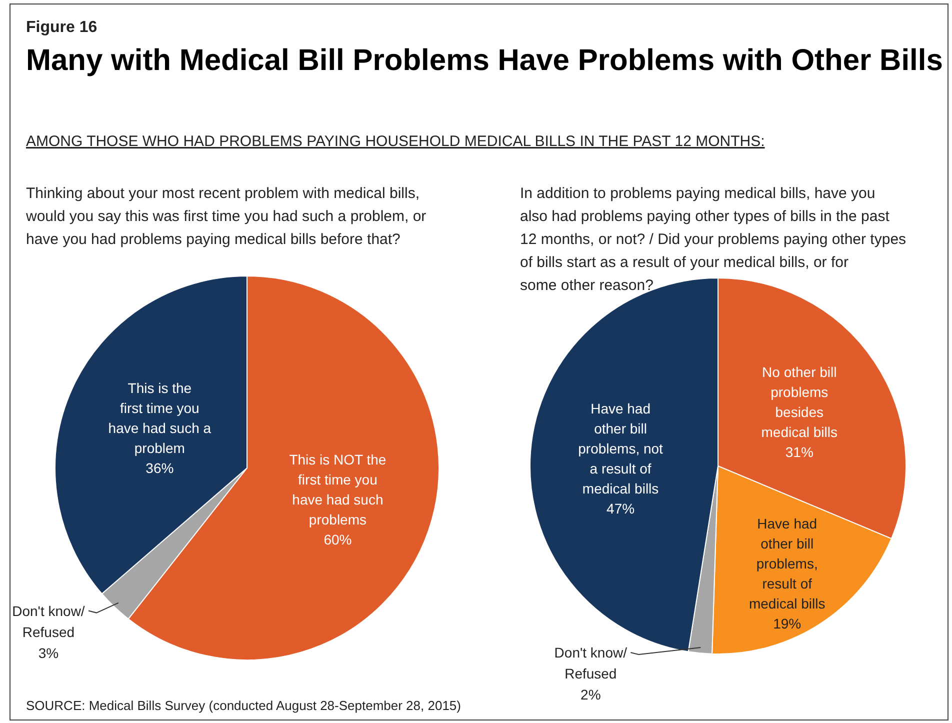 The image size is (952, 723). I want to click on slice-label: This is the first time you have had such a problem, so click(160, 418).